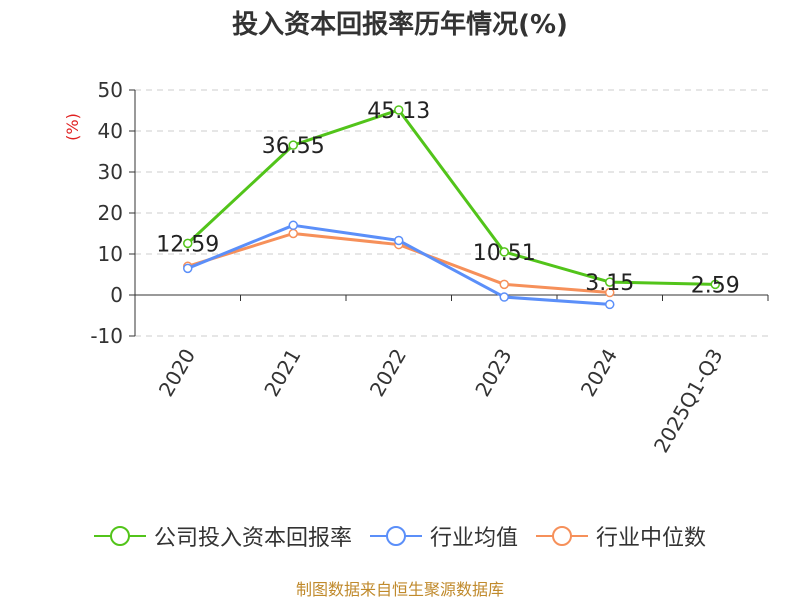  I want to click on legend-item-industry-median: 行业中位数, so click(621, 536).